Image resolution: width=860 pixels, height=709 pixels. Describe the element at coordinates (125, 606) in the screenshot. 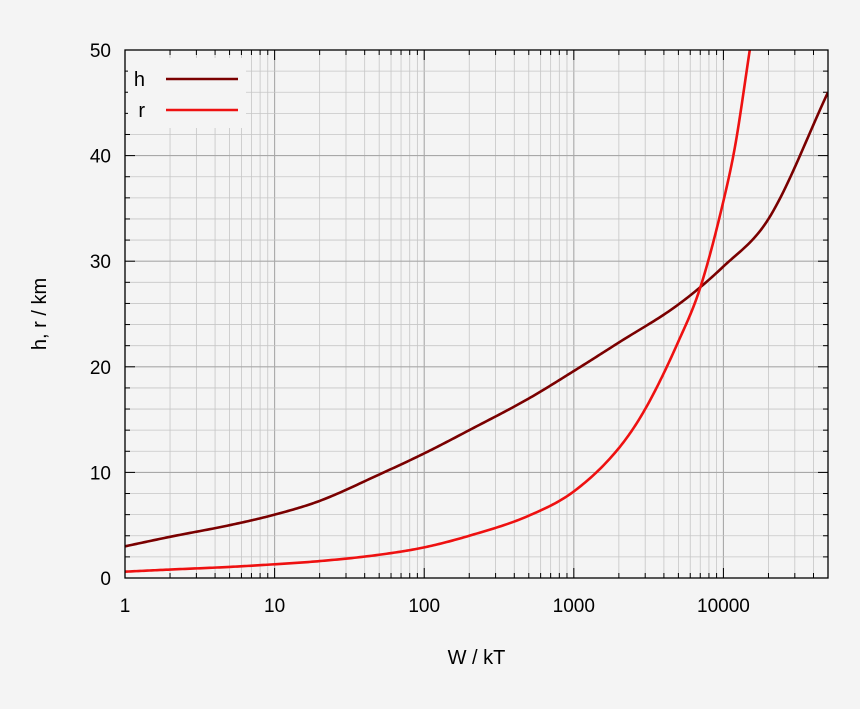

I see `x-tick-label: 1` at that location.